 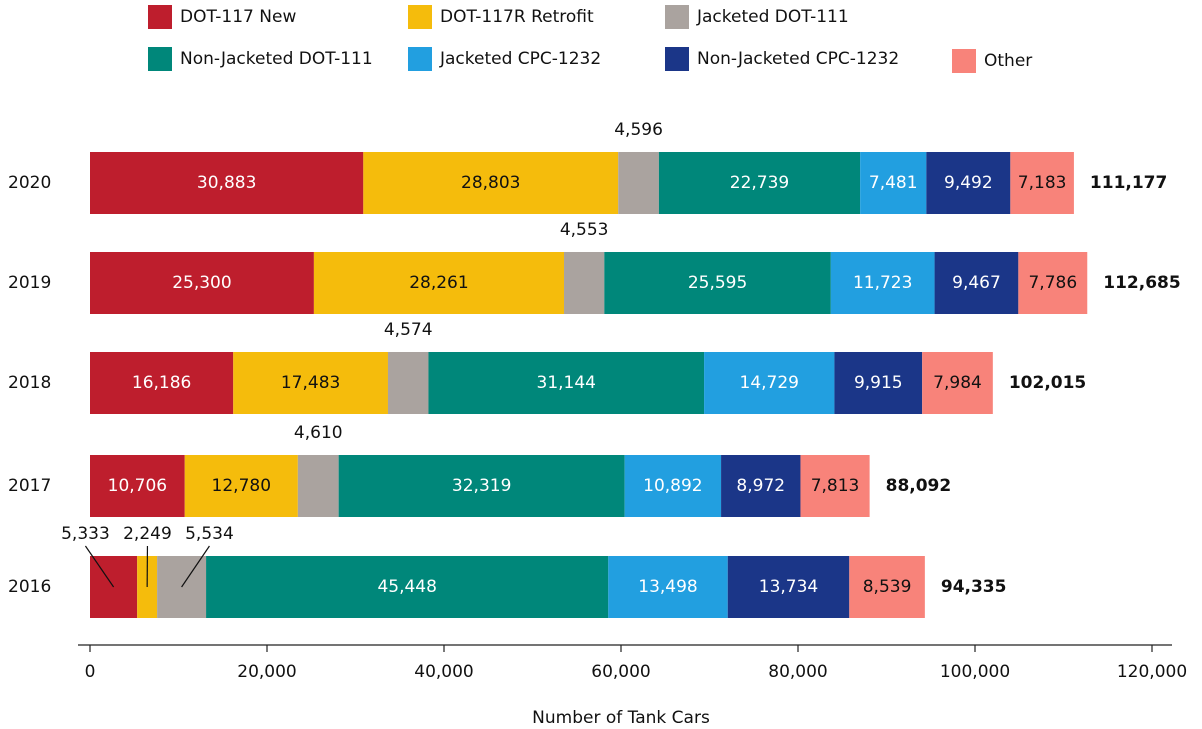 What do you see at coordinates (974, 587) in the screenshot?
I see `total-label: 94,335` at bounding box center [974, 587].